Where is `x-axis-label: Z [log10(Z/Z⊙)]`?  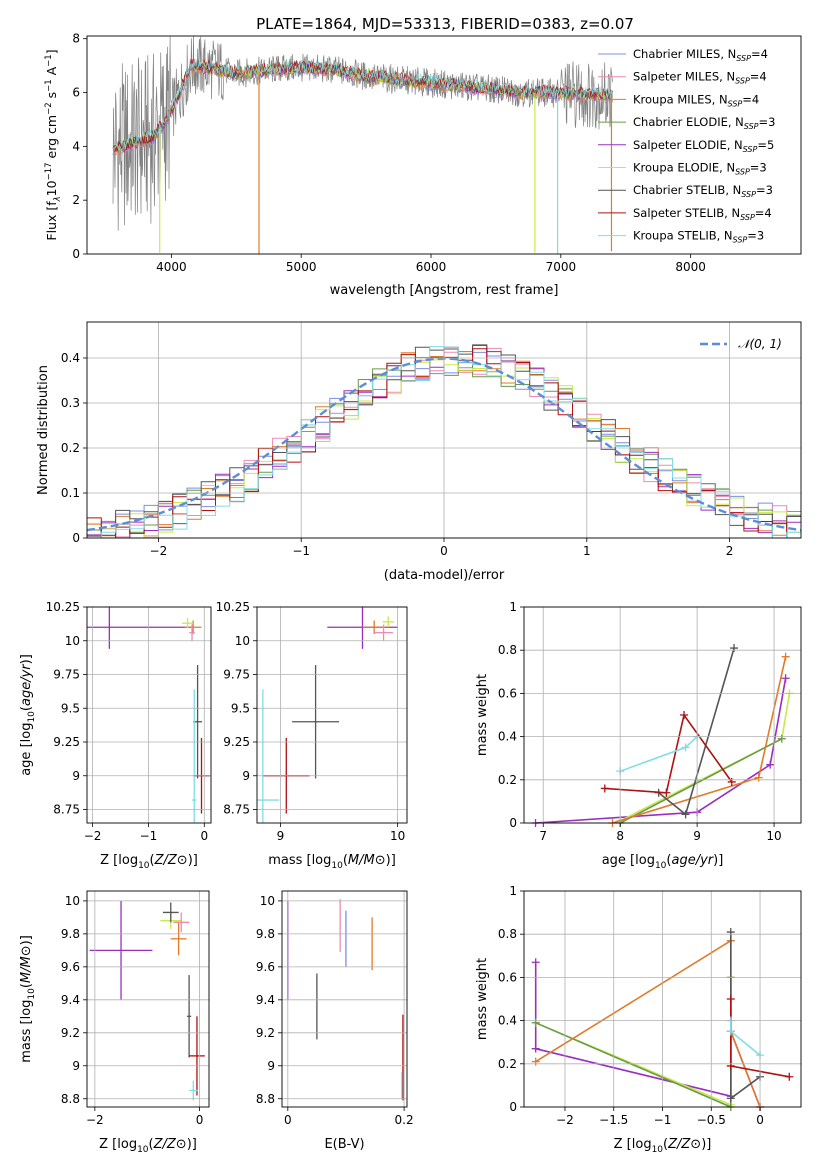
x-axis-label: Z [log10(Z/Z⊙)] is located at coordinates (149, 862).